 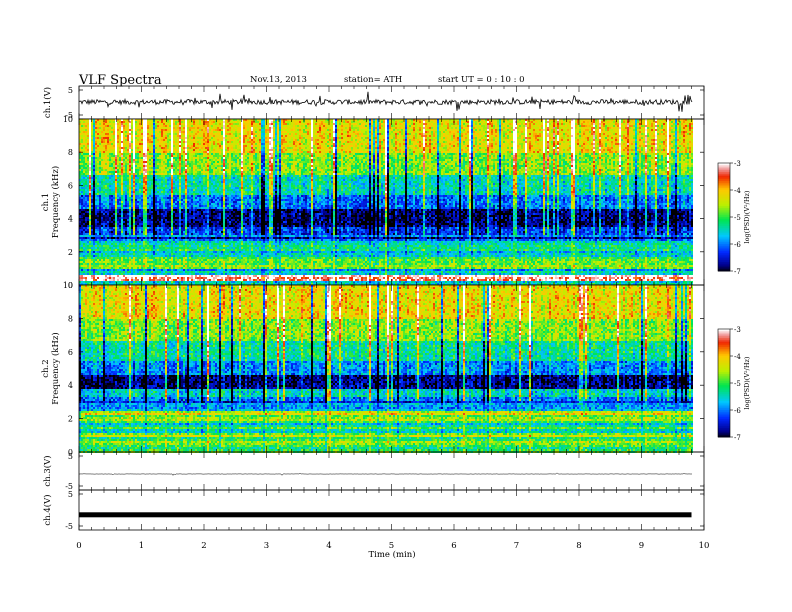 I want to click on channel-label: ch.2, so click(x=46, y=368).